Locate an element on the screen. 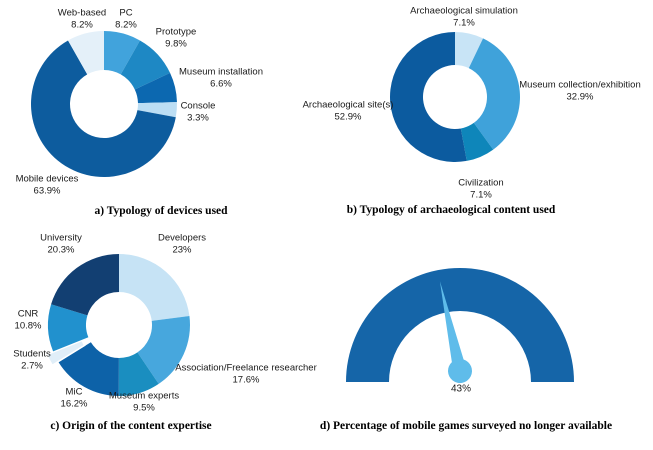 The image size is (653, 450). donut-slice-museum-experts is located at coordinates (138, 374).